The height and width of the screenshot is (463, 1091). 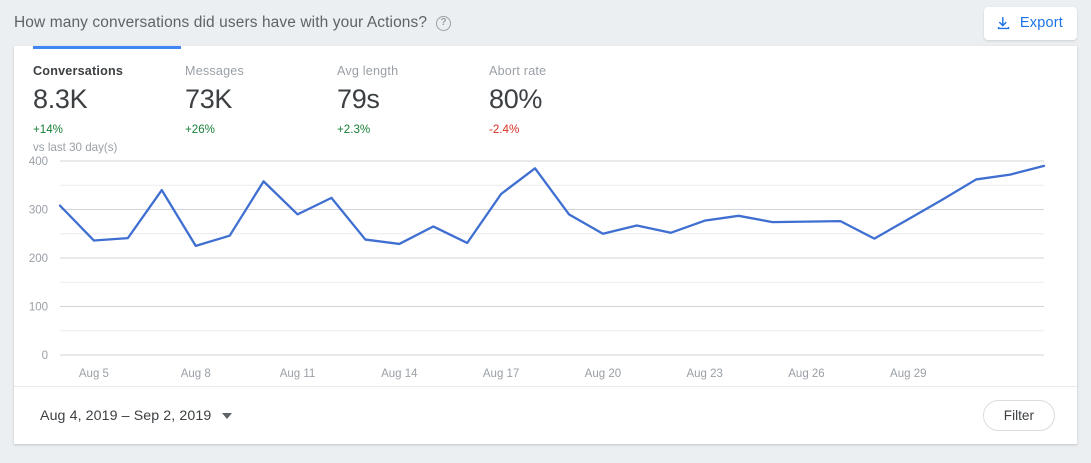 What do you see at coordinates (38, 211) in the screenshot?
I see `svg-text: 300` at bounding box center [38, 211].